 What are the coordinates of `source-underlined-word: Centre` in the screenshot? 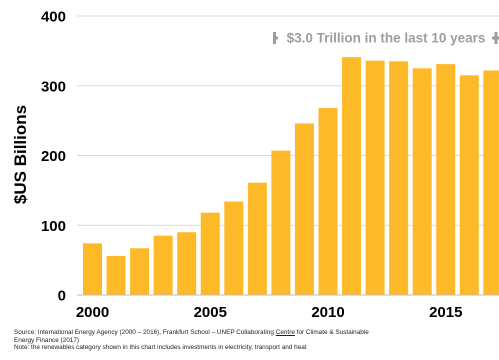 It's located at (285, 332).